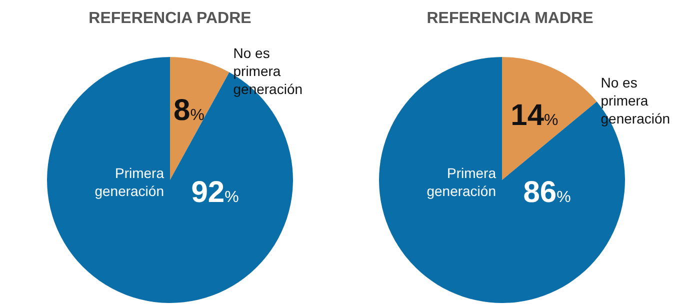 This screenshot has width=680, height=308. I want to click on chart-title: REFERENCIA MADRE, so click(510, 19).